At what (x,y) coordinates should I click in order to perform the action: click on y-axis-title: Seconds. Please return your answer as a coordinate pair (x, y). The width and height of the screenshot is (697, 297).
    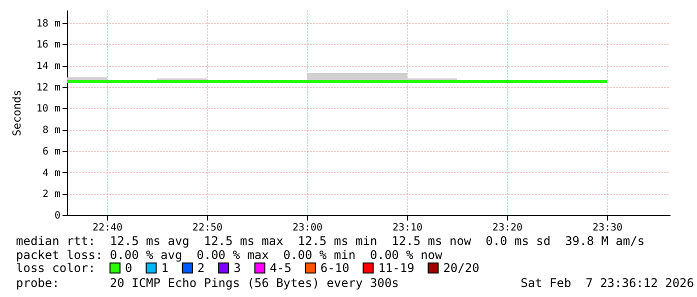
    Looking at the image, I should click on (17, 113).